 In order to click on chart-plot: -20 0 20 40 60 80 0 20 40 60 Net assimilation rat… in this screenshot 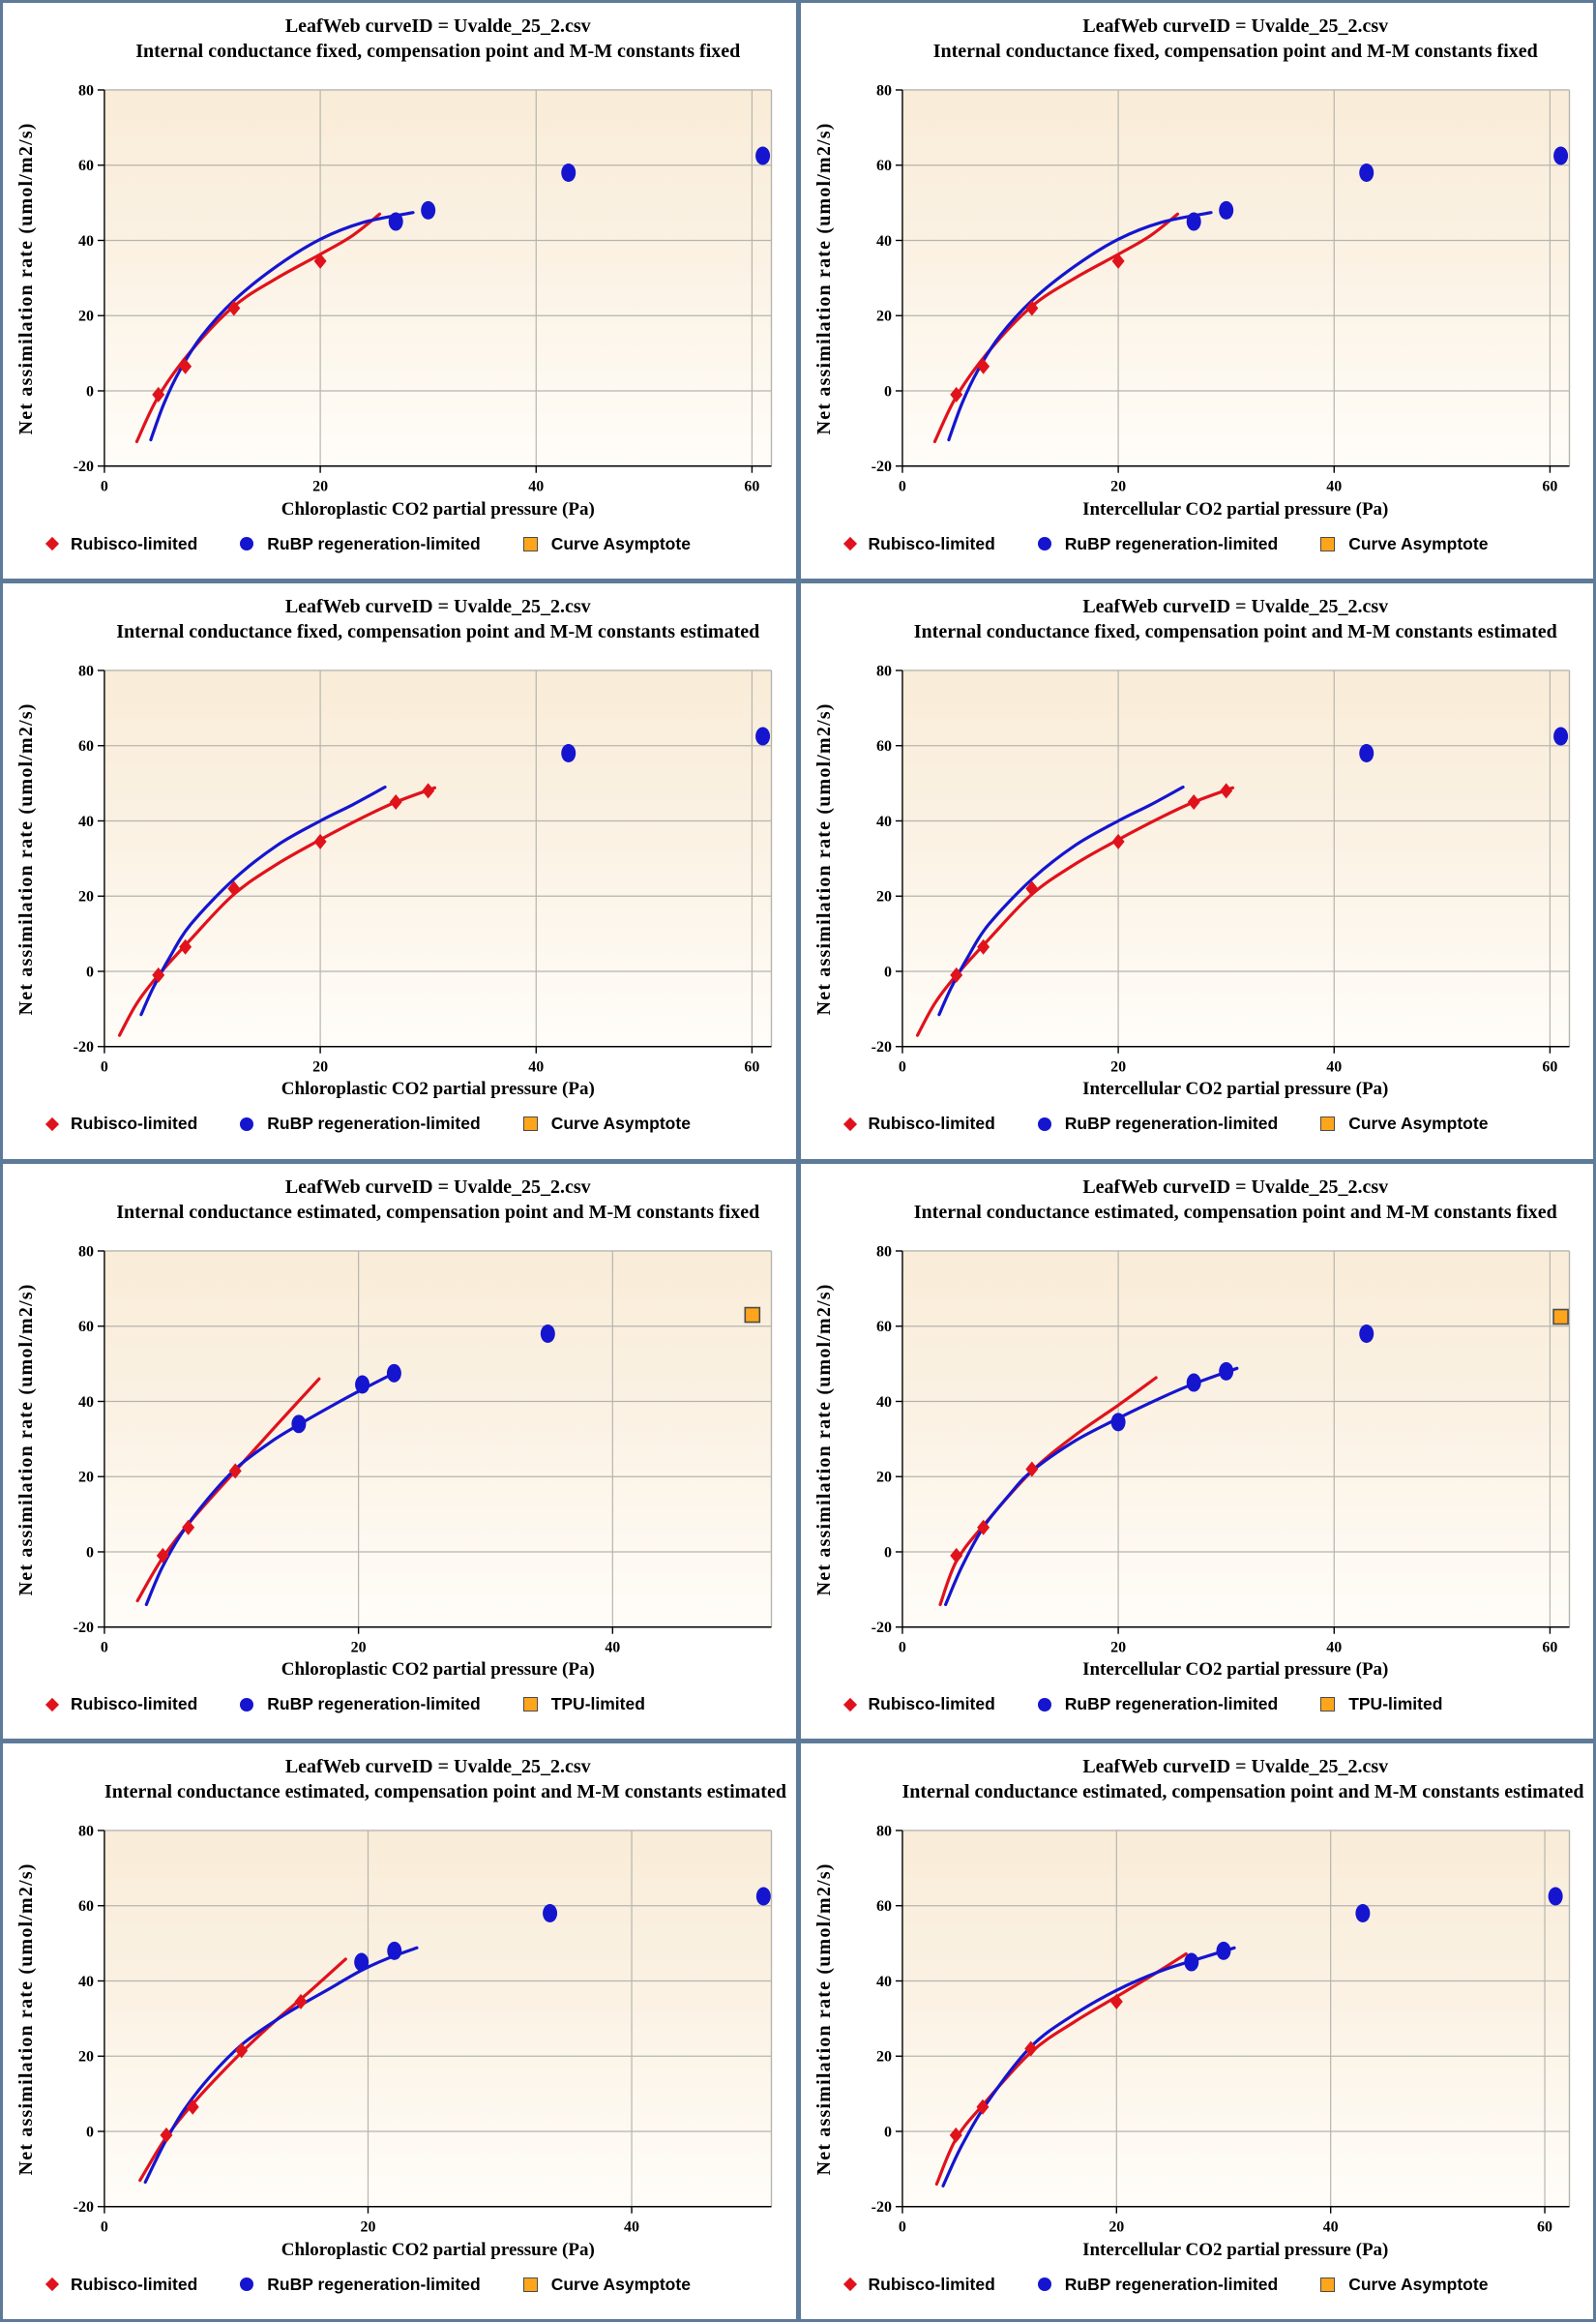, I will do `click(394, 869)`.